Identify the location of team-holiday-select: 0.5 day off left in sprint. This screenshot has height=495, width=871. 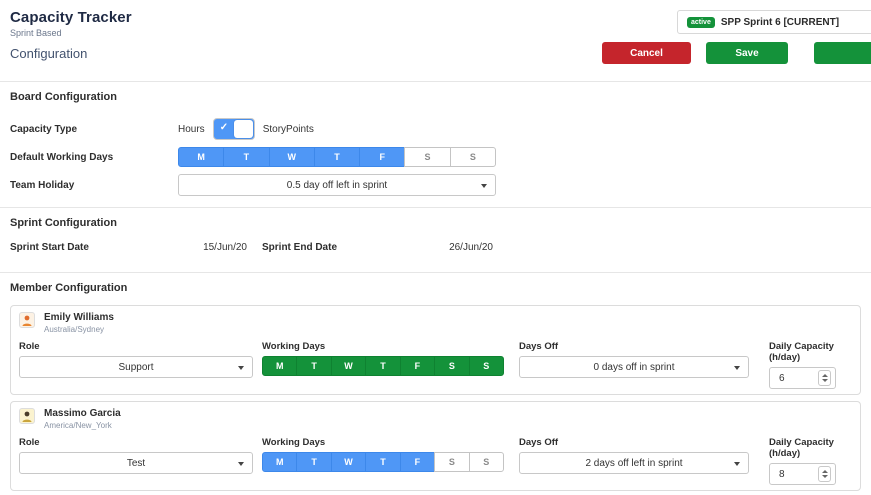
(337, 185).